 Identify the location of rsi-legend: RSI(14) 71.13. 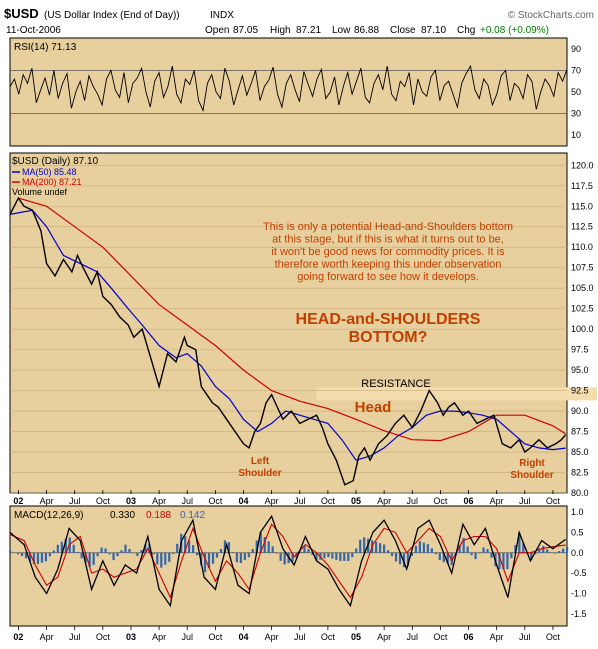
(45, 47).